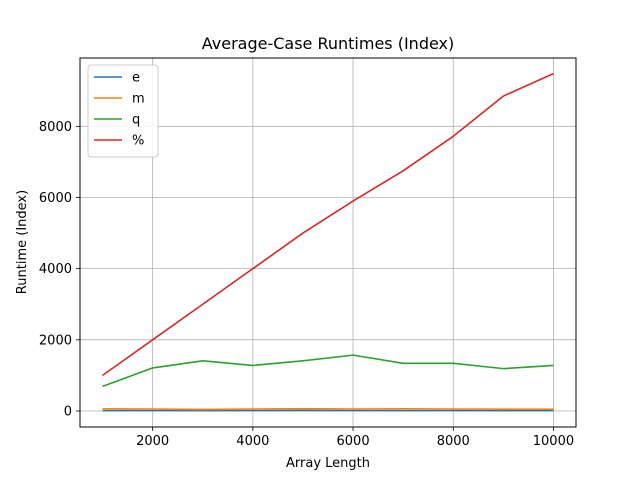 This screenshot has height=480, width=640. What do you see at coordinates (553, 441) in the screenshot?
I see `x-tick-label: 10000` at bounding box center [553, 441].